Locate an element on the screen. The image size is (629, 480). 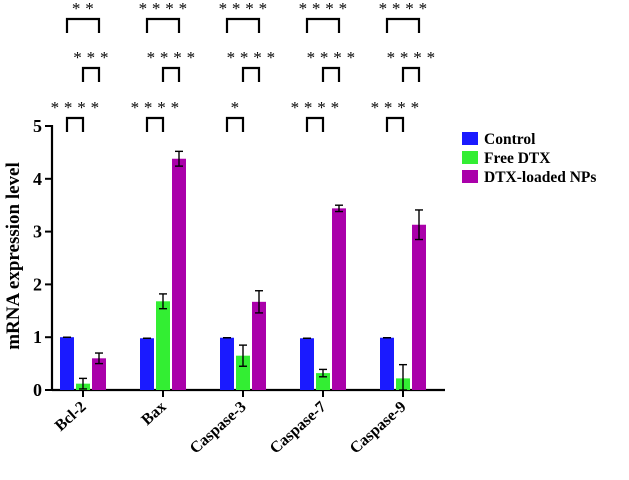
legend-label: Control is located at coordinates (510, 139).